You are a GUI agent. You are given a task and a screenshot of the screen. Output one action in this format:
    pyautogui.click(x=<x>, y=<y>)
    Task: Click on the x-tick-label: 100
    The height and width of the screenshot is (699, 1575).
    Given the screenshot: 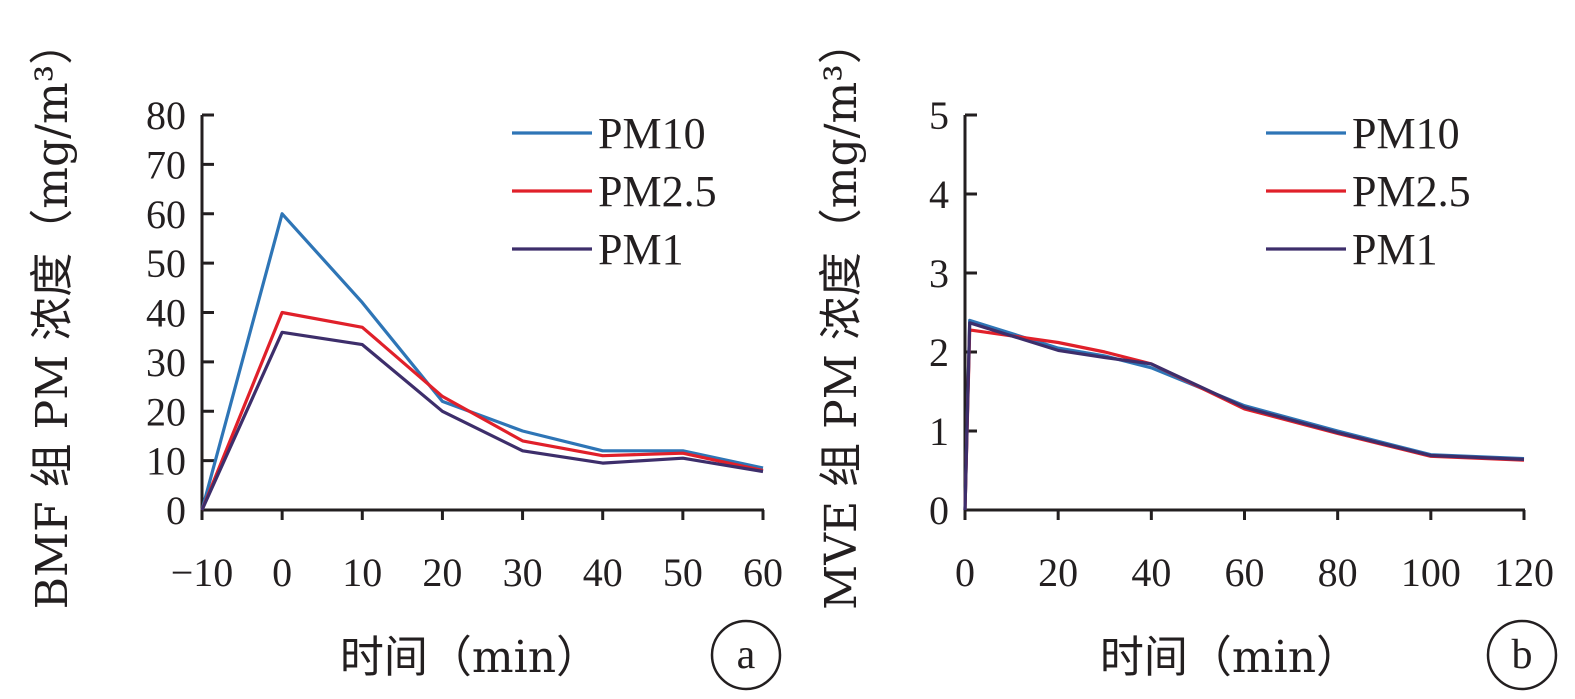 What is the action you would take?
    pyautogui.click(x=1431, y=572)
    